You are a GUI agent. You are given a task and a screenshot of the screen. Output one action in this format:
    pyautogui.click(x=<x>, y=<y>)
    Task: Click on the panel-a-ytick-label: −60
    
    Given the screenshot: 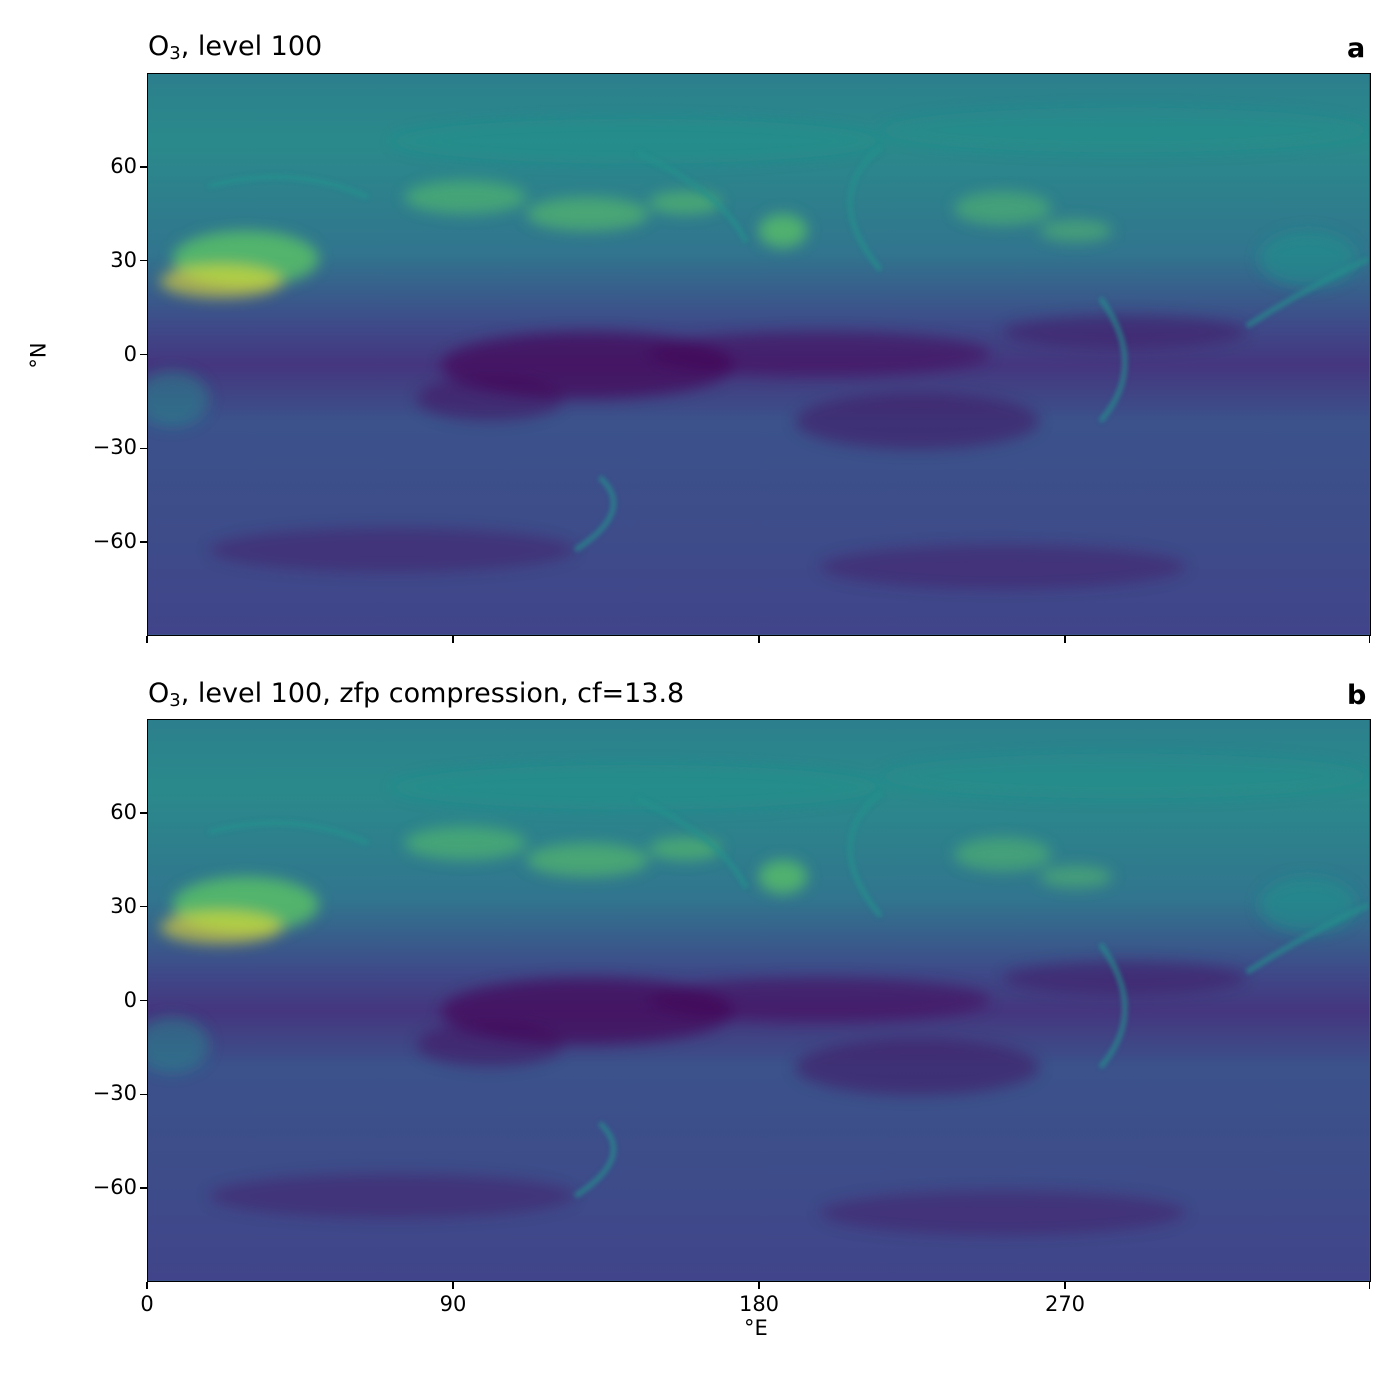 What is the action you would take?
    pyautogui.click(x=114, y=541)
    